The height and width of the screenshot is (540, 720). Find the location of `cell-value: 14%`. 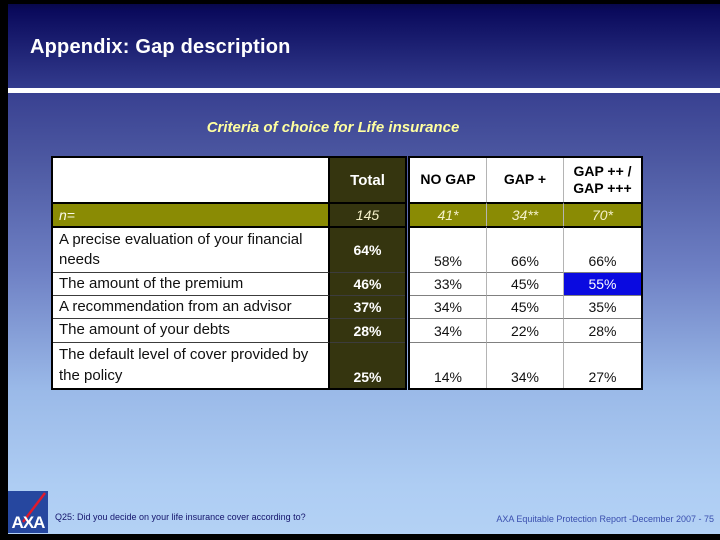

cell-value: 14% is located at coordinates (448, 365).